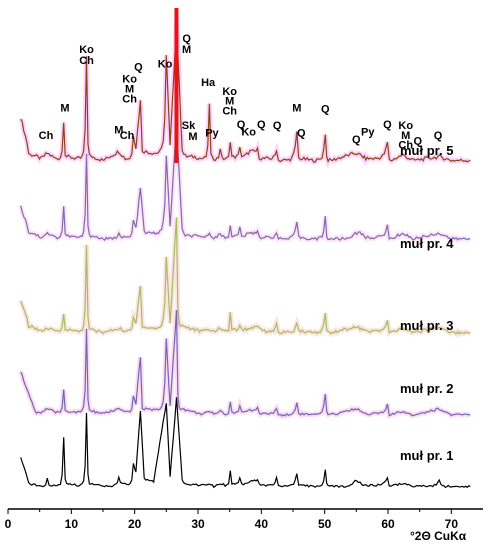  I want to click on x-tick-label: 0, so click(8, 524).